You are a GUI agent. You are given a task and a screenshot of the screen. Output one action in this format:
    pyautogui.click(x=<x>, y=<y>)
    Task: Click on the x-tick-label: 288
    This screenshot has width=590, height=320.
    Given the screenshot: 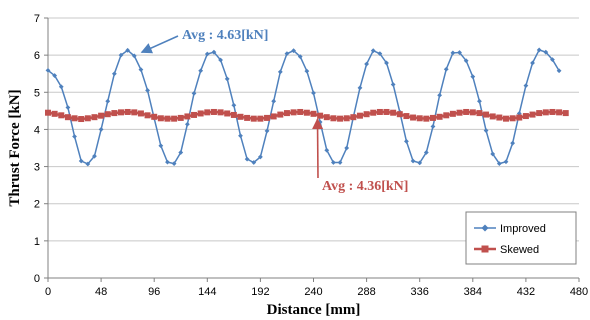 What is the action you would take?
    pyautogui.click(x=366, y=292)
    